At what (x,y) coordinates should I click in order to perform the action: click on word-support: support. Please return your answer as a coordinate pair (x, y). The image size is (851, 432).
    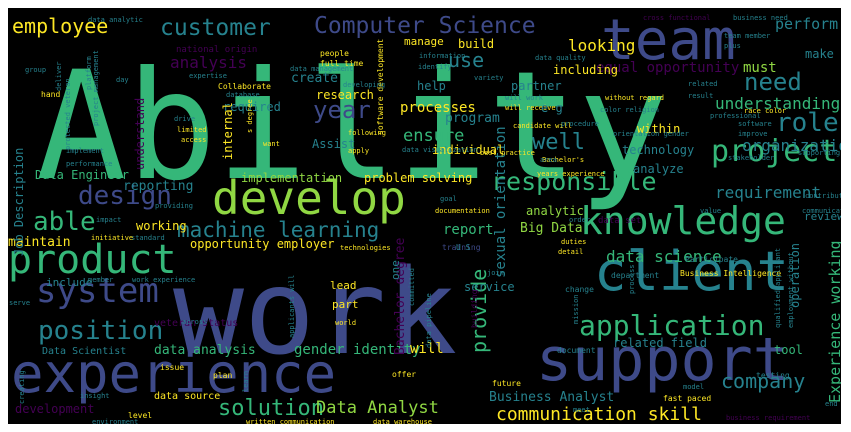
    Looking at the image, I should click on (662, 360).